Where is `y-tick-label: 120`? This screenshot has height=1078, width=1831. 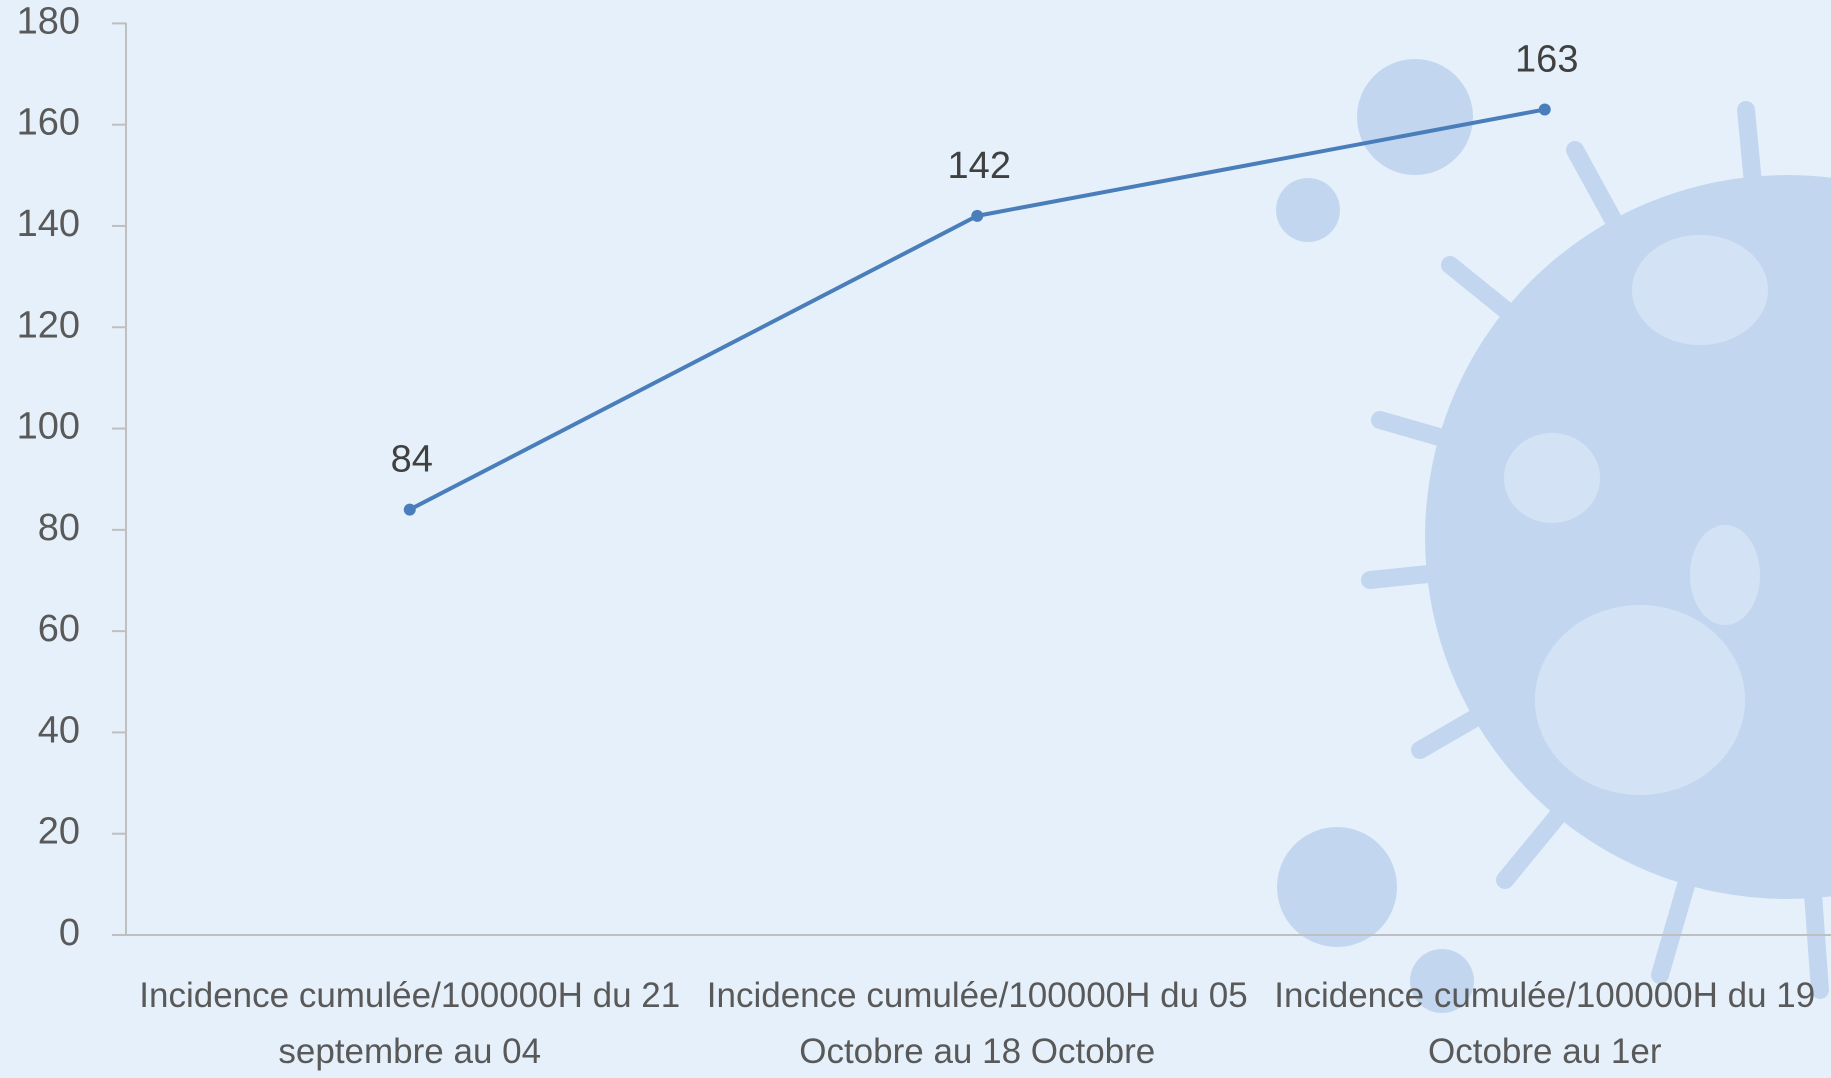 y-tick-label: 120 is located at coordinates (48, 325).